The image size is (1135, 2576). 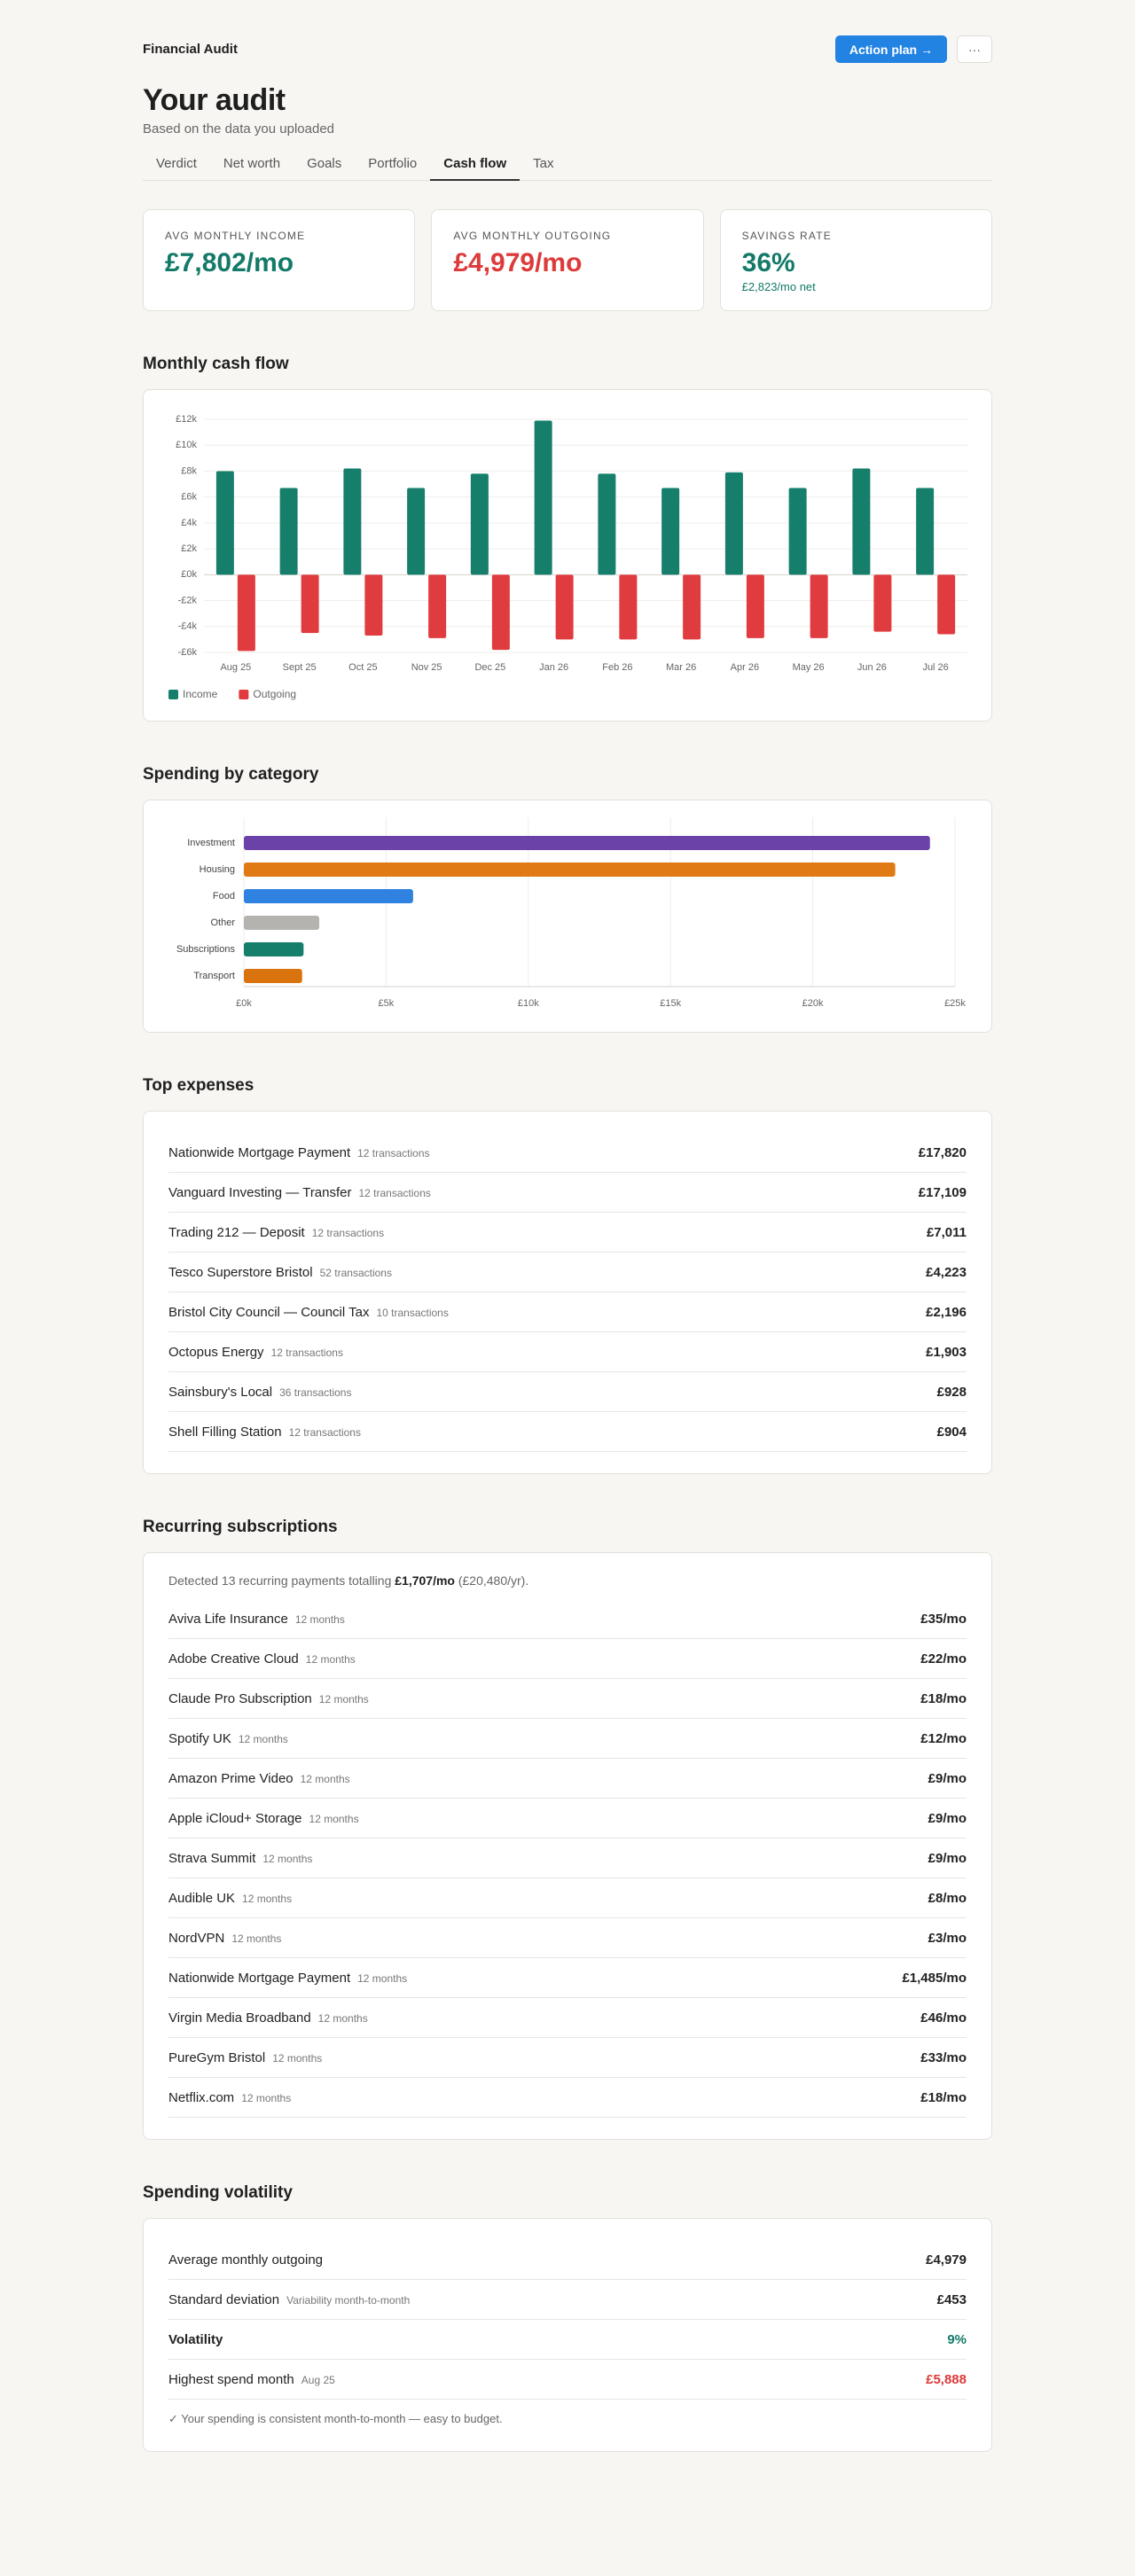 What do you see at coordinates (947, 2379) in the screenshot?
I see `row-value: £5,888` at bounding box center [947, 2379].